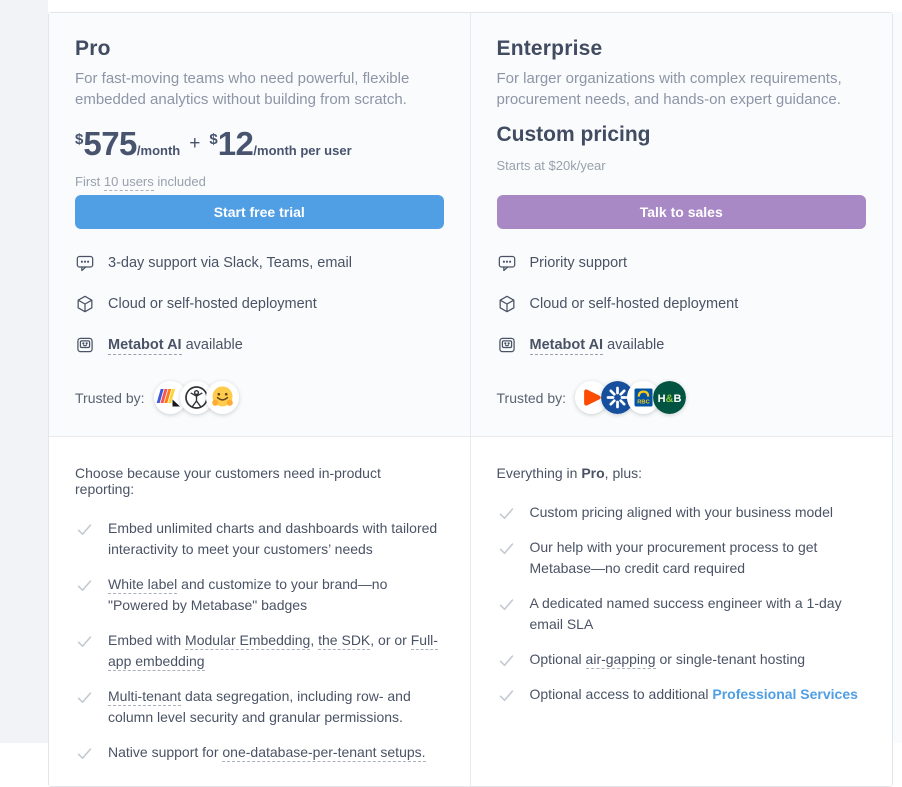  I want to click on pro-price: $575/month + $12/month per user, so click(259, 144).